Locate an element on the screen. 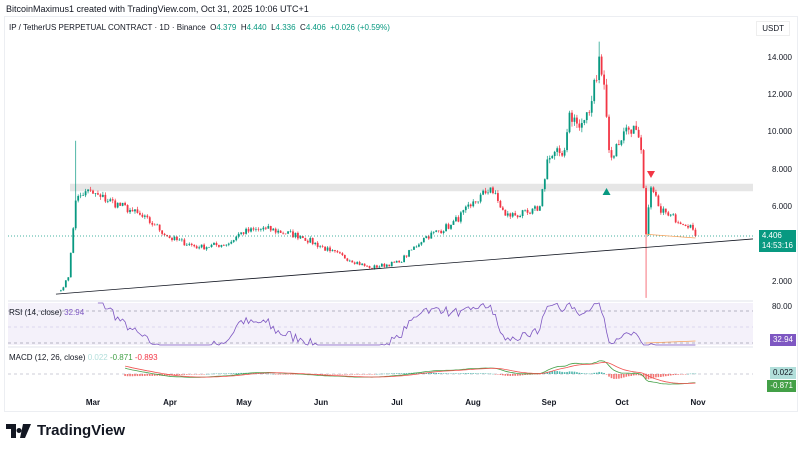 The height and width of the screenshot is (450, 800). month-label: Oct is located at coordinates (622, 402).